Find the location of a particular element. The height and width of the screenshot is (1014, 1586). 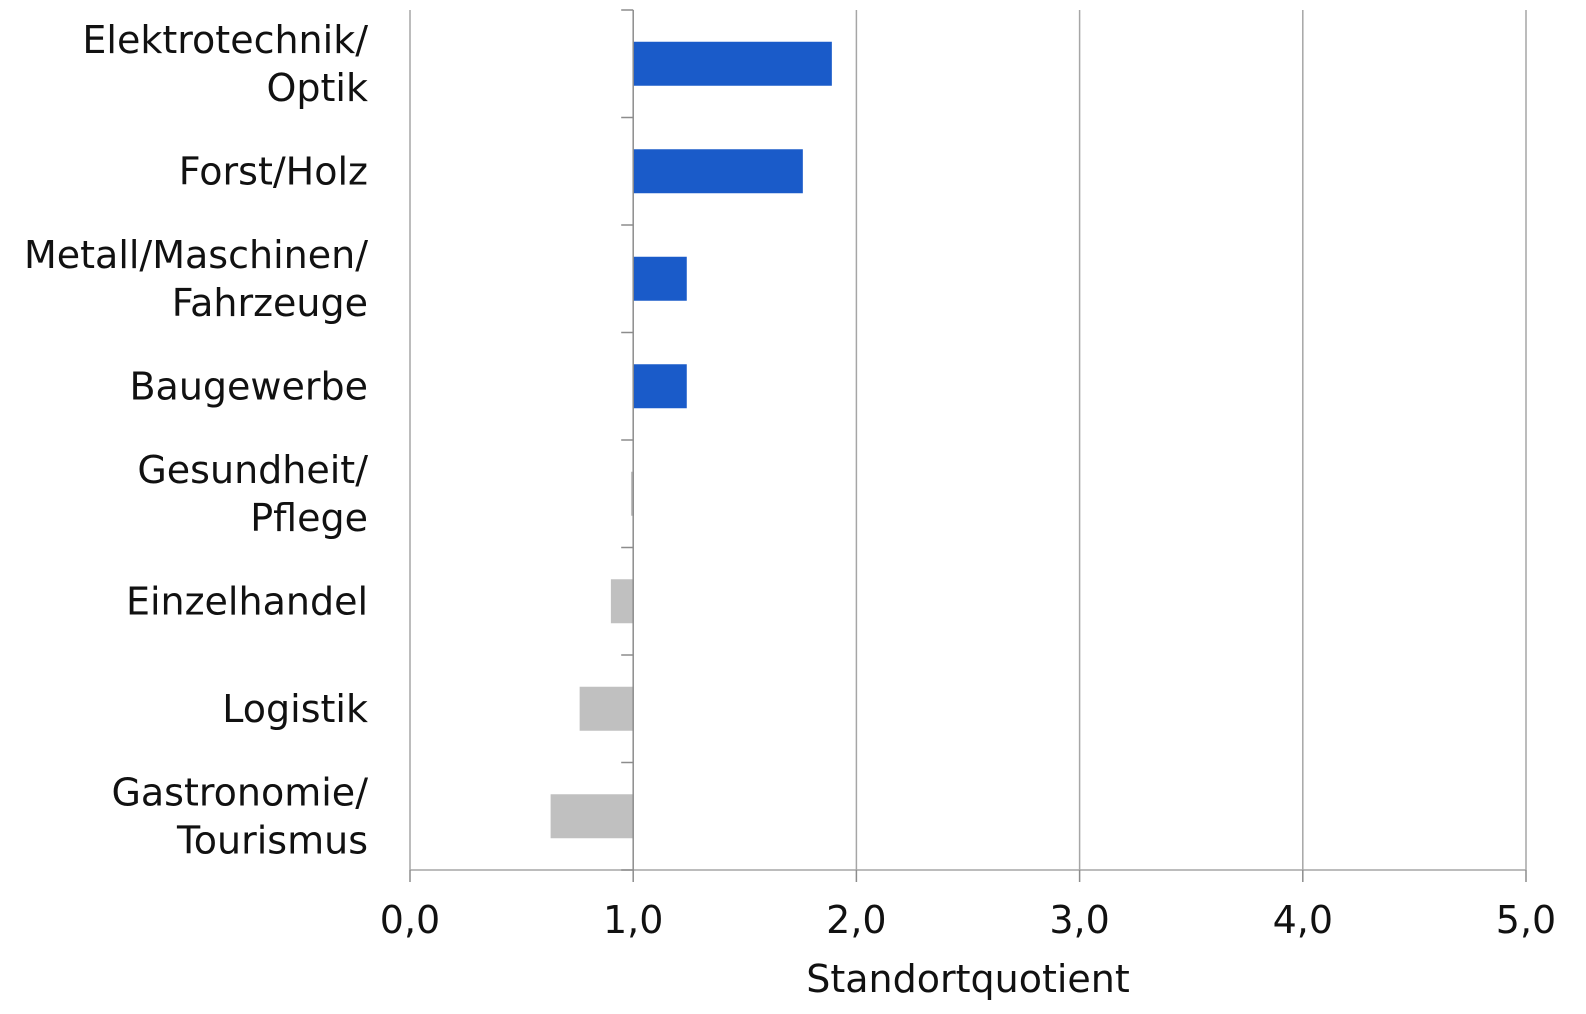

category-label-1: Forst/Holz is located at coordinates (273, 171).